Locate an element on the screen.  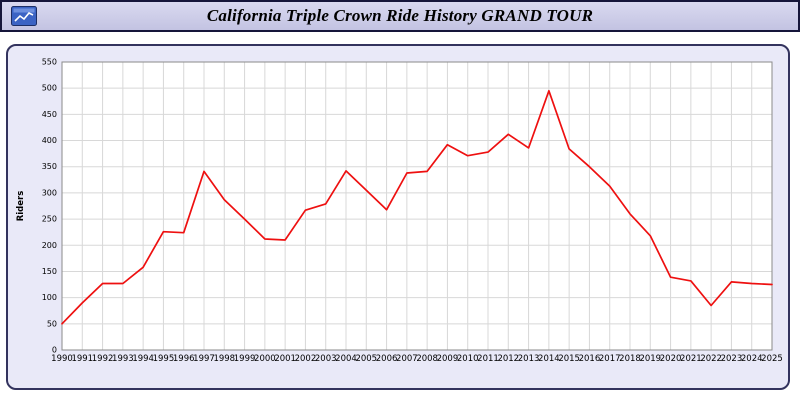
svg-text: 2016 is located at coordinates (590, 359).